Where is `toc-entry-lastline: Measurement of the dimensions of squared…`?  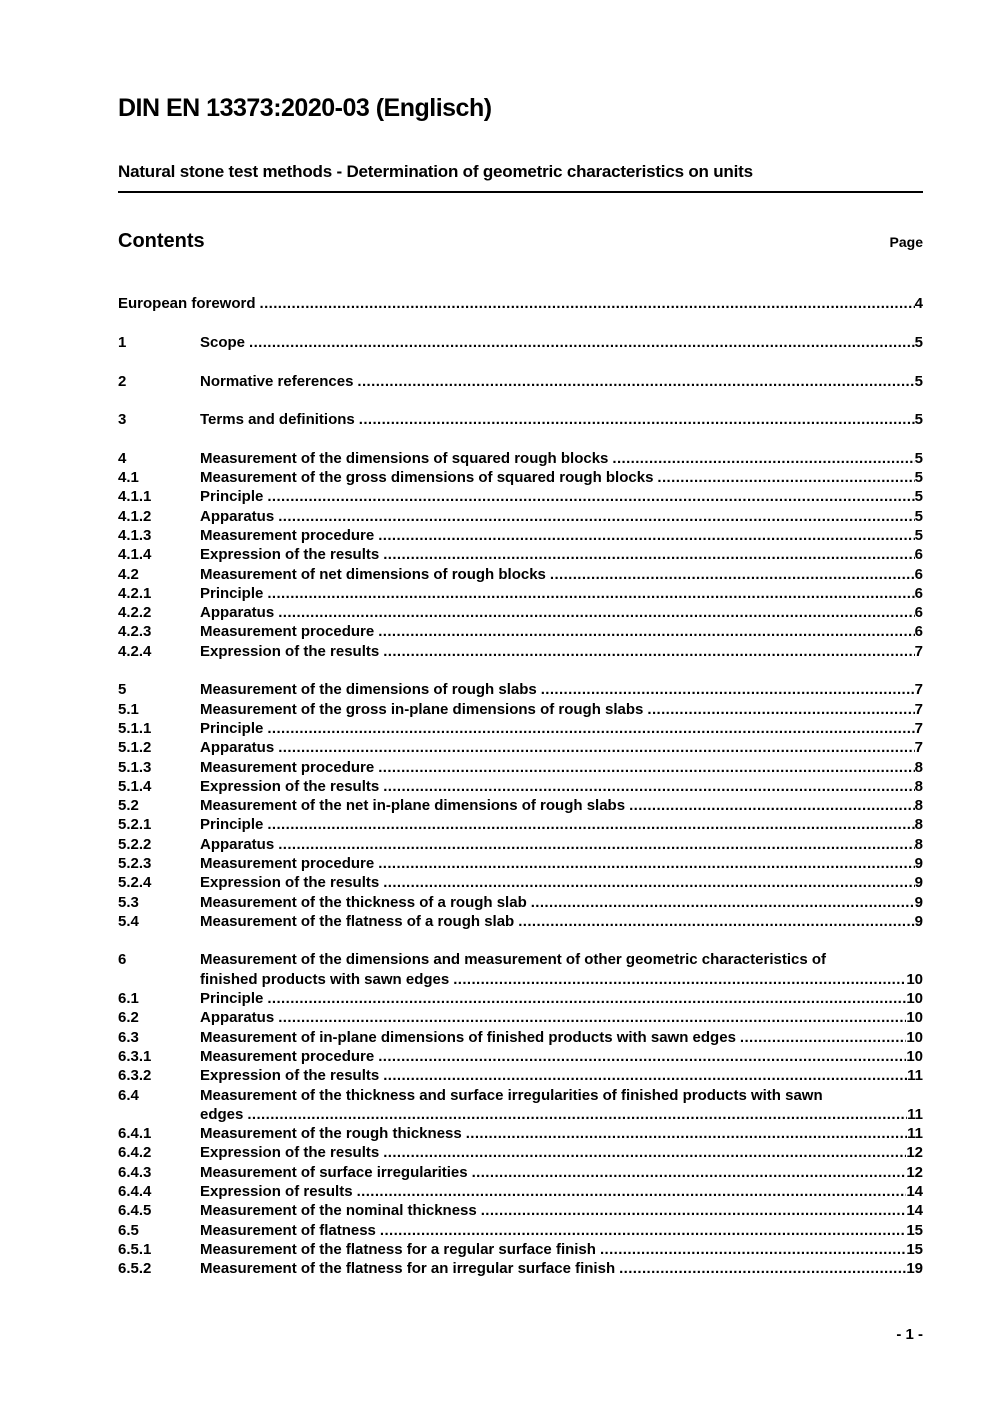 toc-entry-lastline: Measurement of the dimensions of squared… is located at coordinates (561, 458).